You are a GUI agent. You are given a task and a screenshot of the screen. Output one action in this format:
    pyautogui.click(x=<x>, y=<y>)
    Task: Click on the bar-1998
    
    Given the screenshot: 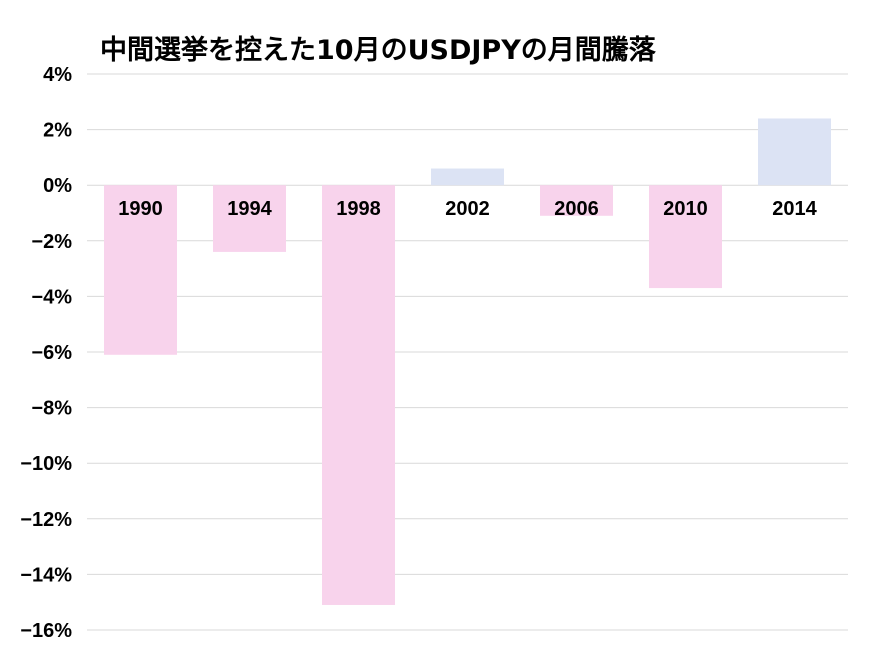 What is the action you would take?
    pyautogui.click(x=358, y=395)
    